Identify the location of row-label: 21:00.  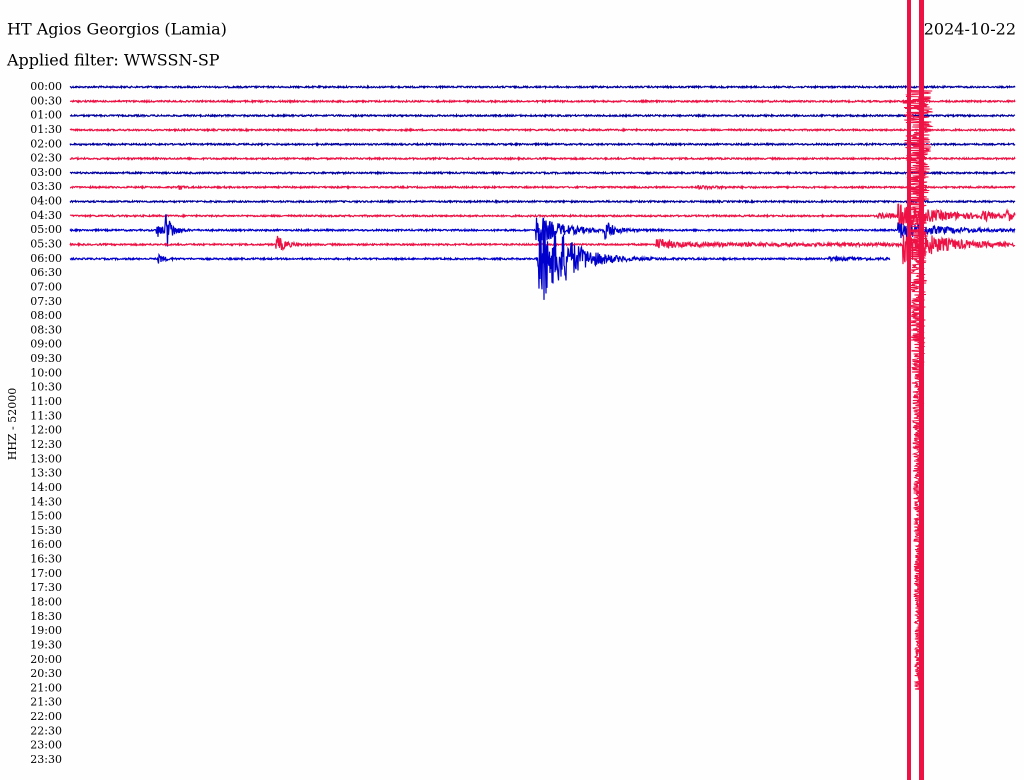
(46, 687).